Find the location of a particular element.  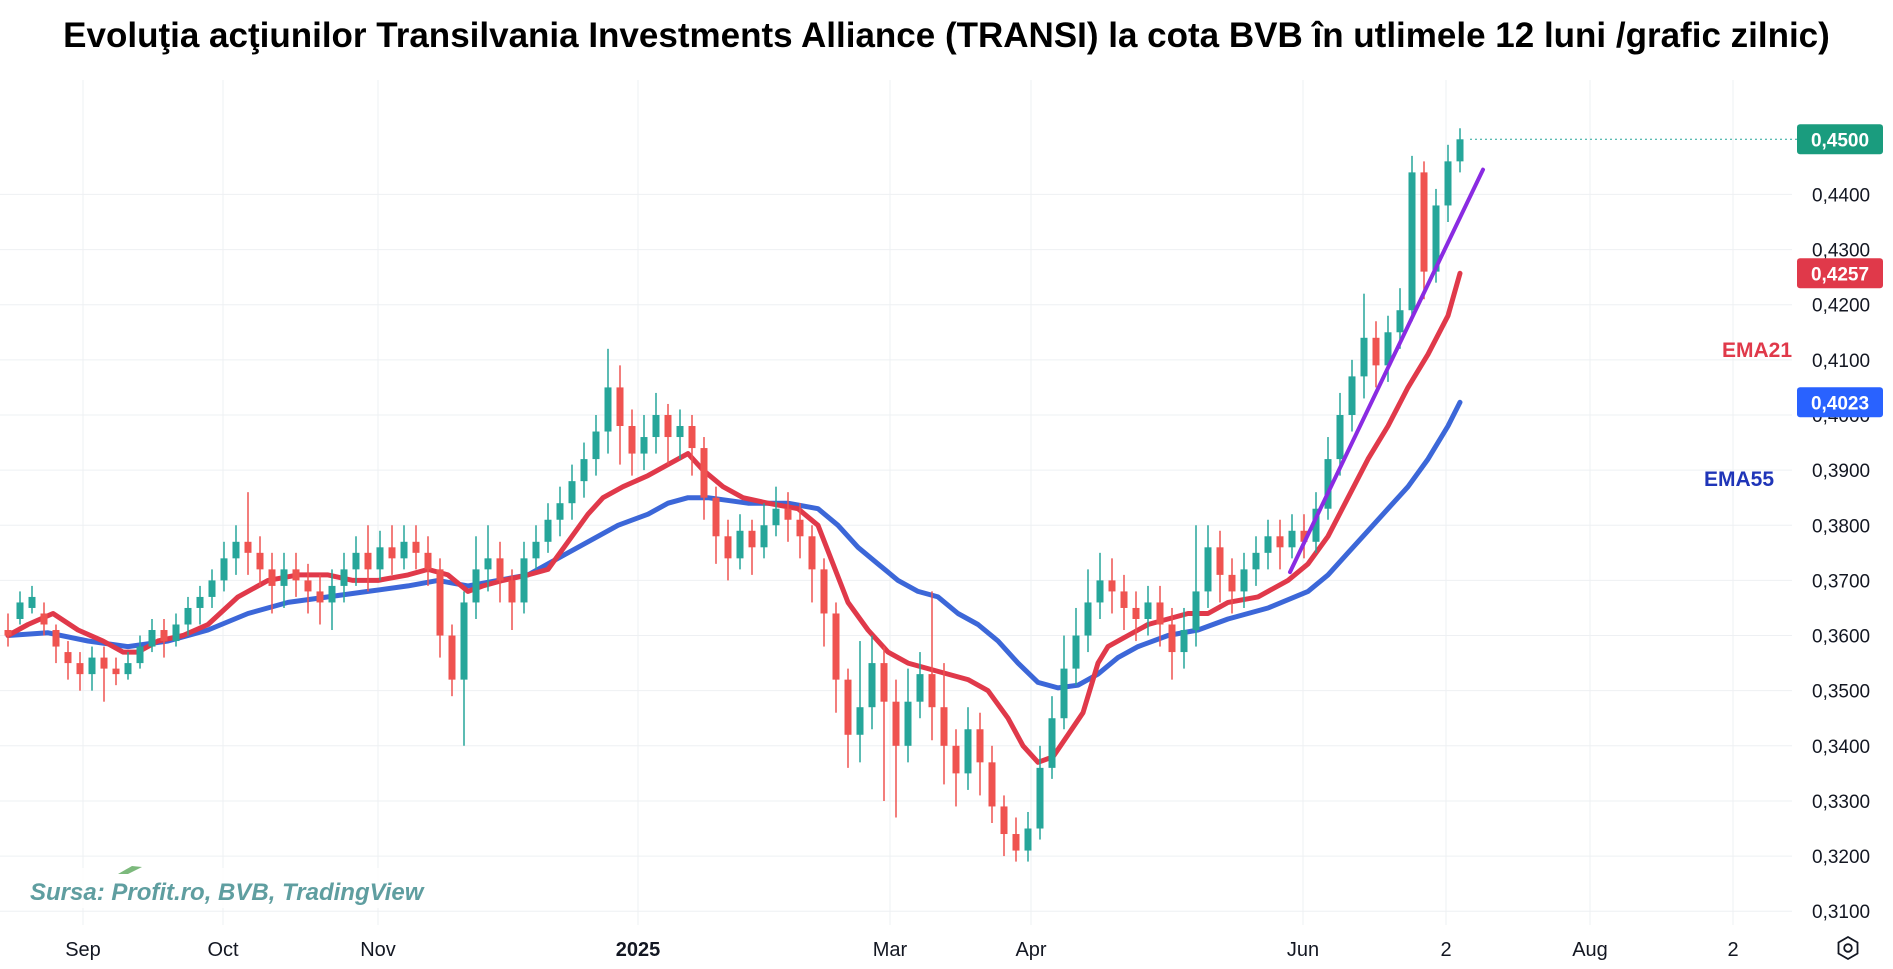

source-text: Sursa: Profit.ro, BVB, TradingView is located at coordinates (227, 892).